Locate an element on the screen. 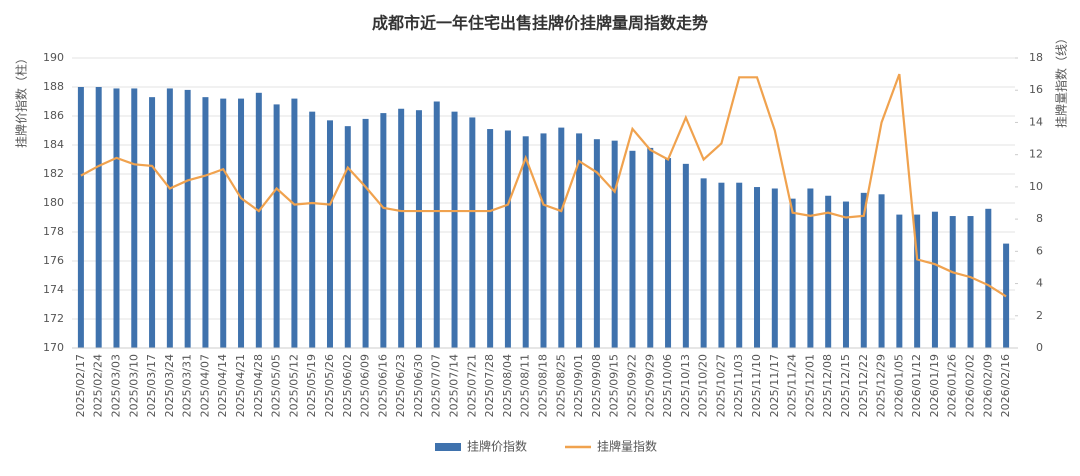 The image size is (1080, 476). chart-title: 成都市近一年住宅出售挂牌价挂牌量周指数走势 is located at coordinates (540, 23).